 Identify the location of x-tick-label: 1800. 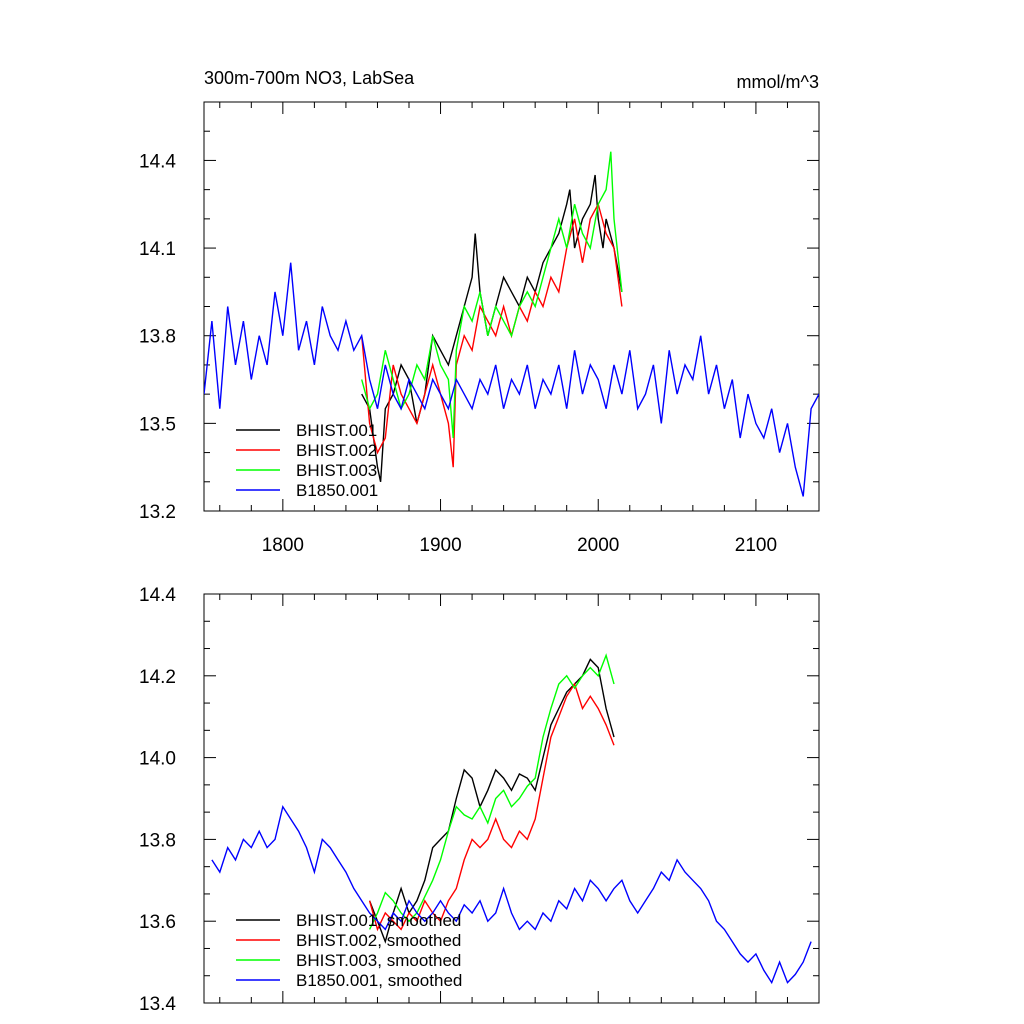
(283, 545).